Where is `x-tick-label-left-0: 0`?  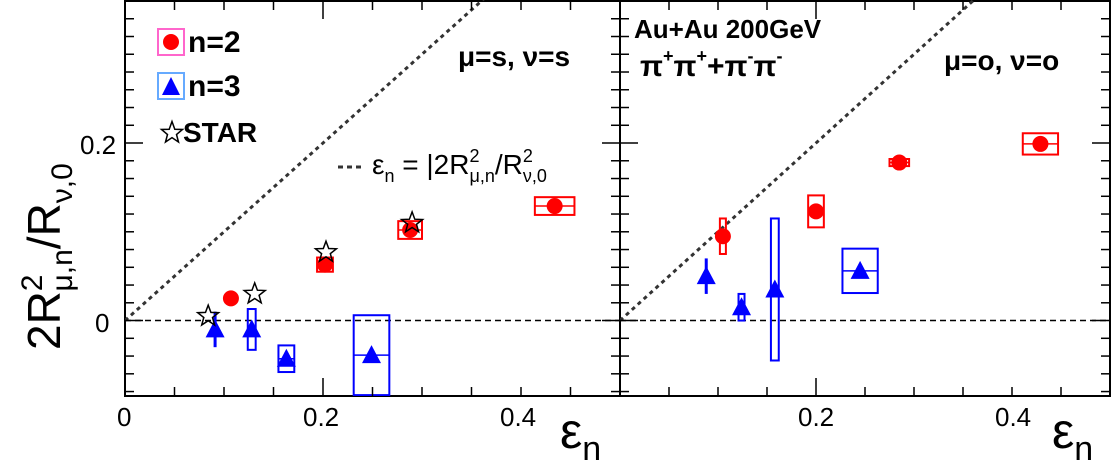 x-tick-label-left-0: 0 is located at coordinates (124, 417).